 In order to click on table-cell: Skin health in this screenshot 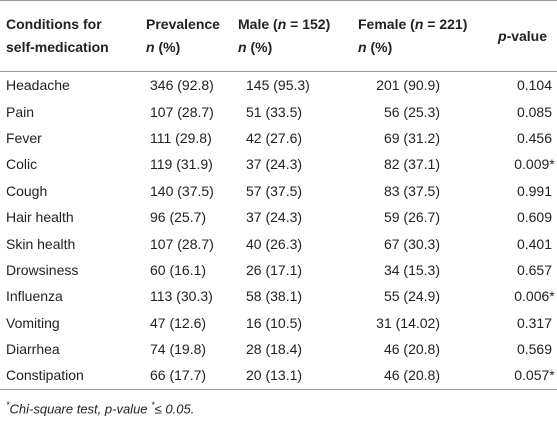, I will do `click(41, 243)`.